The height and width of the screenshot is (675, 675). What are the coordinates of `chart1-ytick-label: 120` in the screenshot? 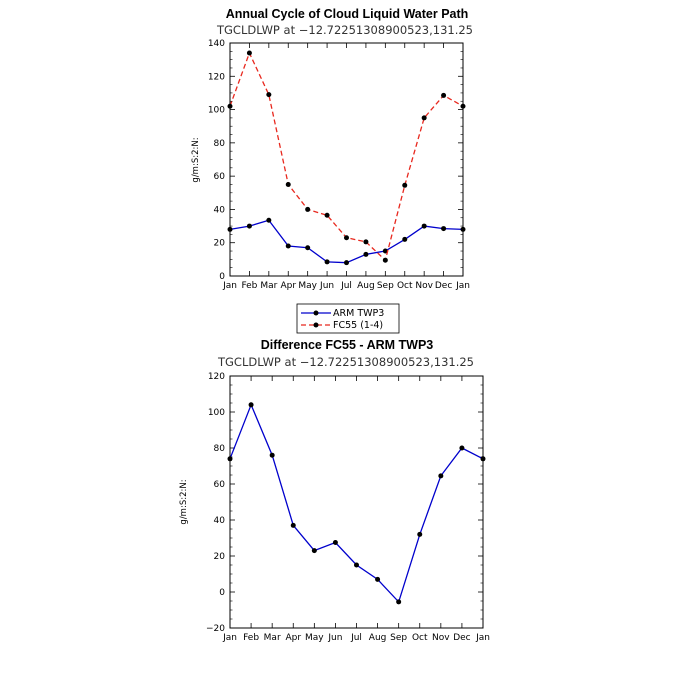 It's located at (216, 77).